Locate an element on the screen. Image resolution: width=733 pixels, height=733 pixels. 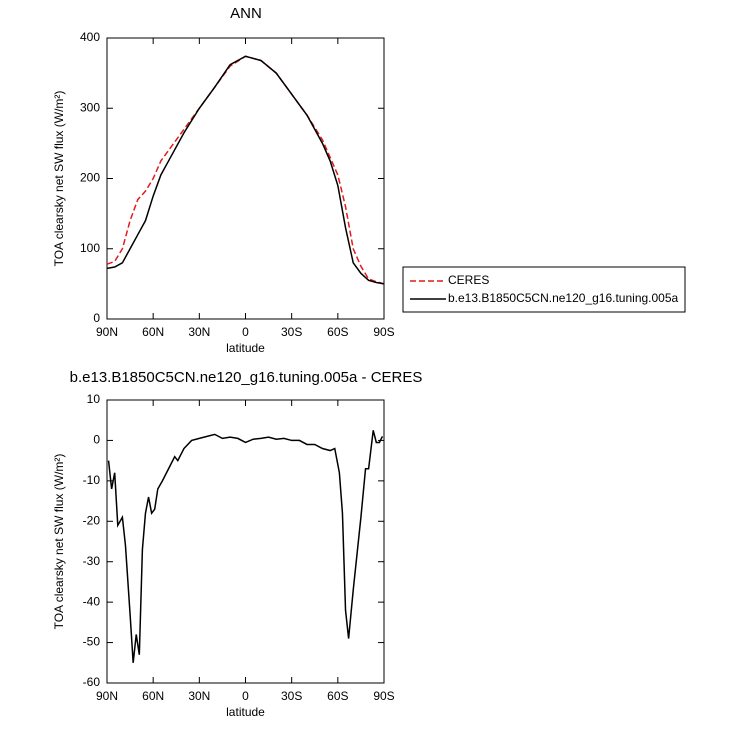
y-tick-label: -10 is located at coordinates (92, 480).